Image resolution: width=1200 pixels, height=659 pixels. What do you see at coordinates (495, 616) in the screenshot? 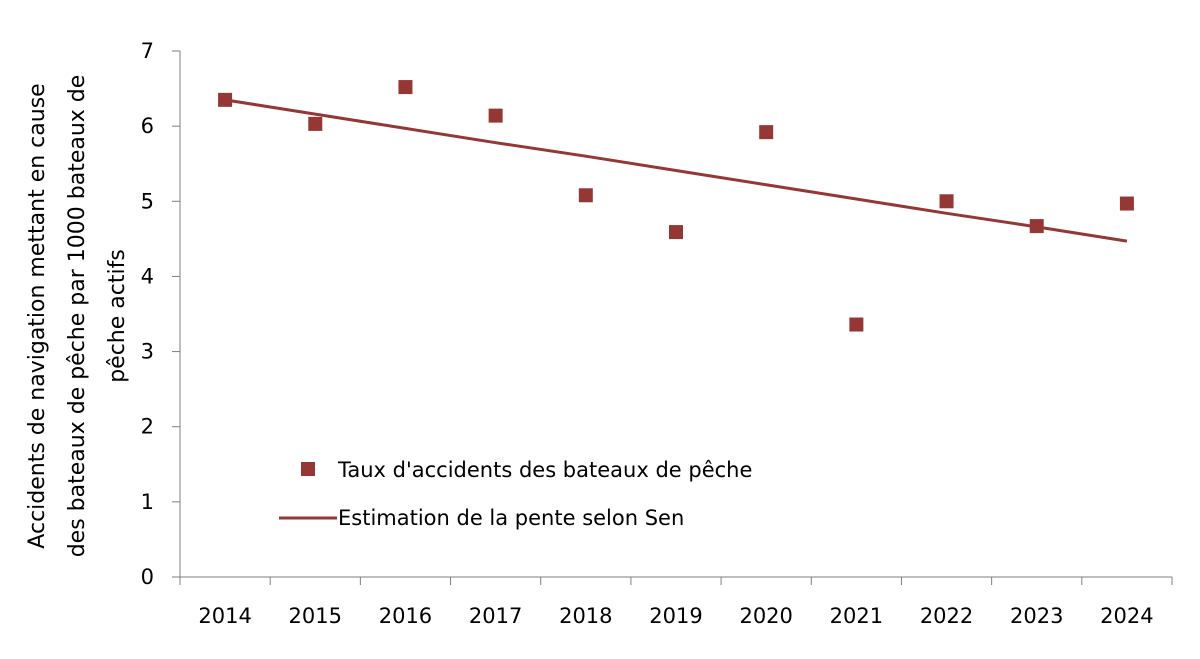
I see `x-tick-label: 2017` at bounding box center [495, 616].